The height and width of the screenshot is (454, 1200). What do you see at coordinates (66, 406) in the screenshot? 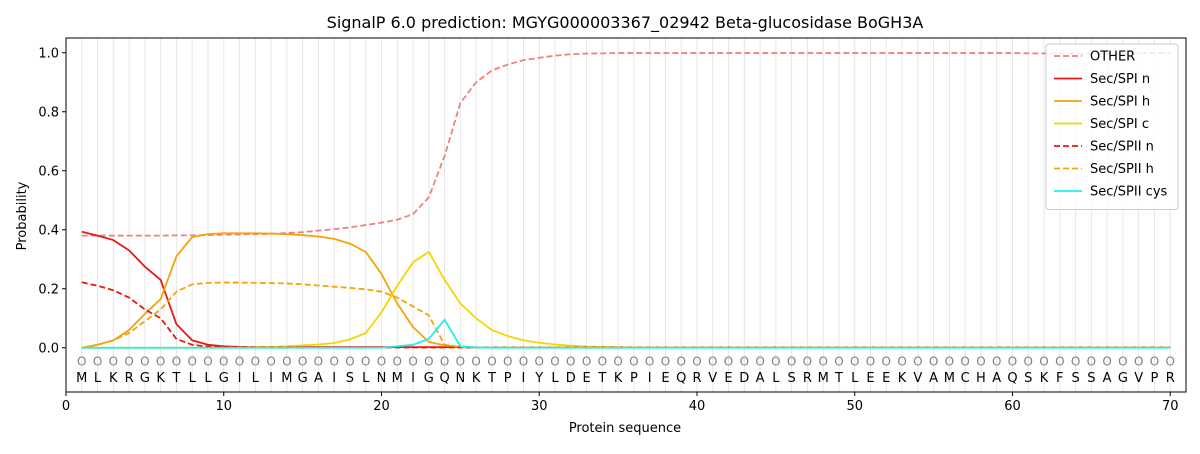
I see `x-tick-label: 0` at bounding box center [66, 406].